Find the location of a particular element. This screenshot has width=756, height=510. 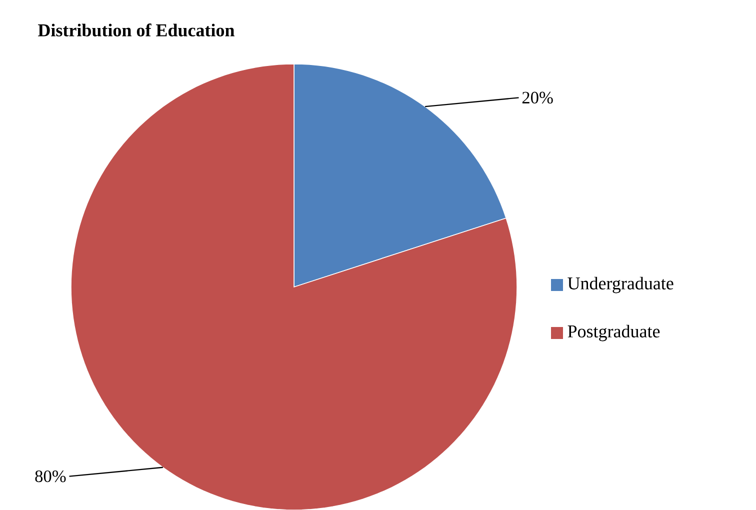

data-label: 20% is located at coordinates (537, 98).